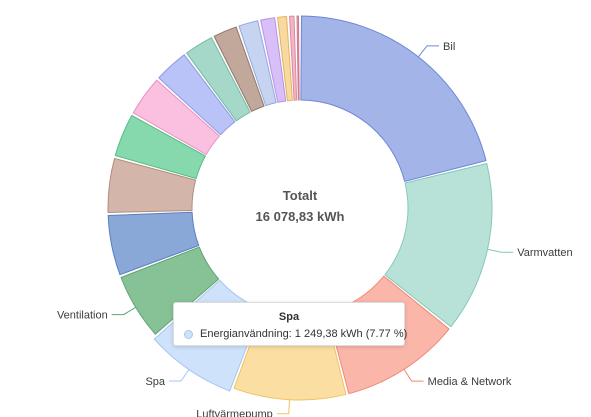 The height and width of the screenshot is (417, 591). Describe the element at coordinates (393, 98) in the screenshot. I see `segment-bil` at that location.